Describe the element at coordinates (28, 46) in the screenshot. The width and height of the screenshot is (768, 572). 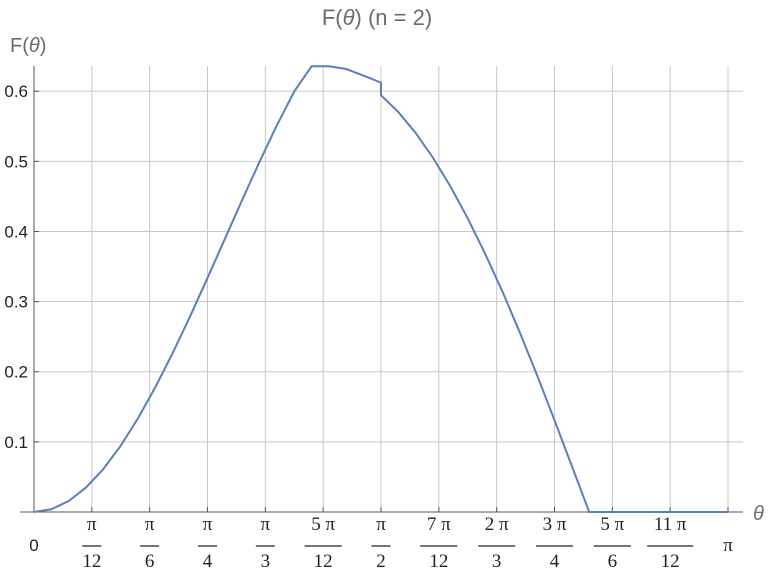
I see `y-axis-label: F(θ)` at that location.